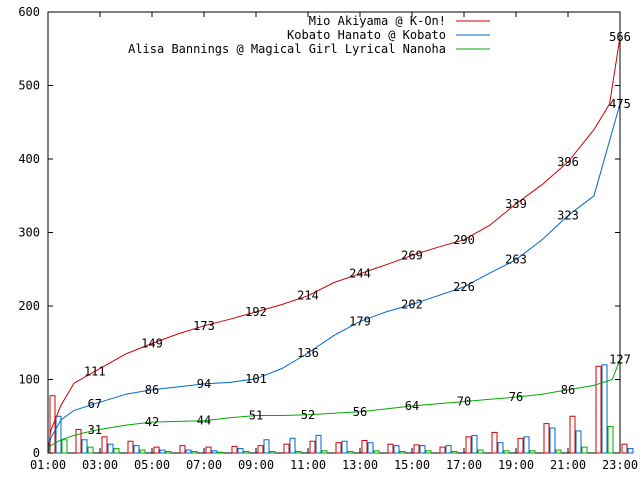 The image size is (640, 480). What do you see at coordinates (360, 465) in the screenshot?
I see `x-tick-label: 13:00` at bounding box center [360, 465].